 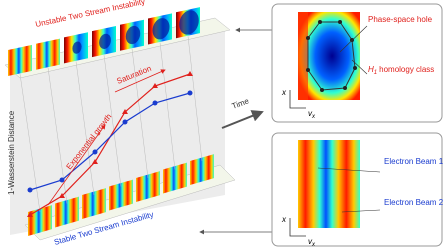 I want to click on subscript: 1, so click(x=375, y=73).